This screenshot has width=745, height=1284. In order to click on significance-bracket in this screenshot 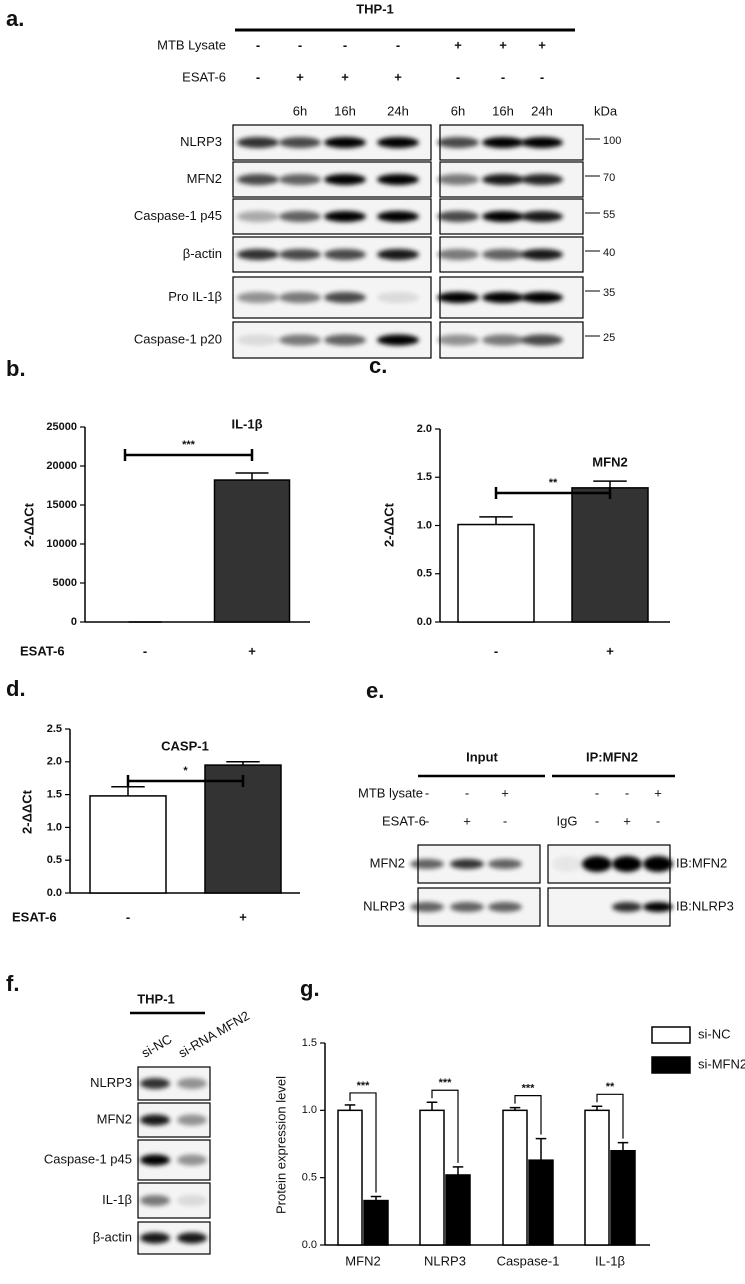, I will do `click(610, 1116)`.